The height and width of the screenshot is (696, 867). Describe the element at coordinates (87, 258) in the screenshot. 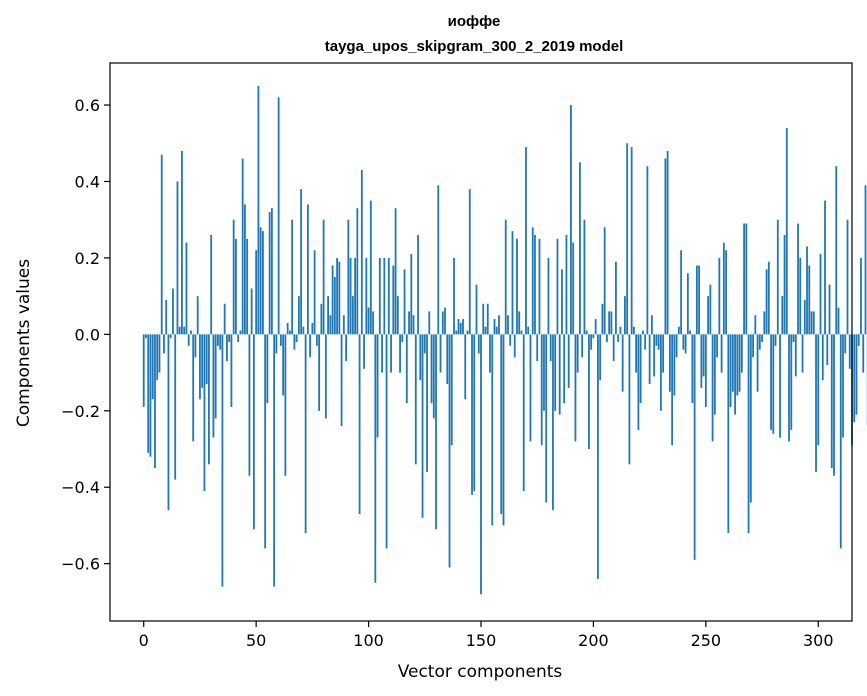

I see `y-tick-label: 0.2` at that location.